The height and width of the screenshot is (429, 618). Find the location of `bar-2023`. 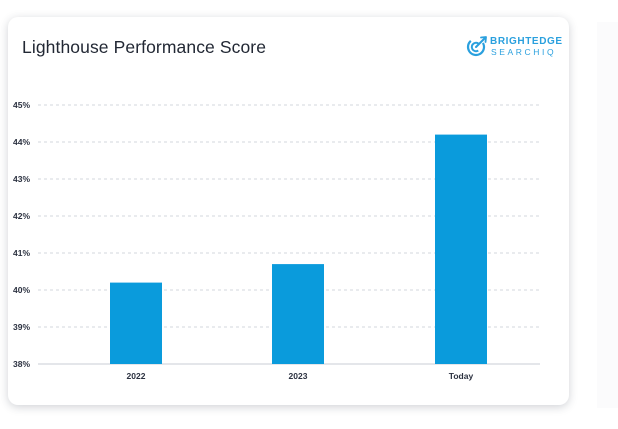

bar-2023 is located at coordinates (298, 314).